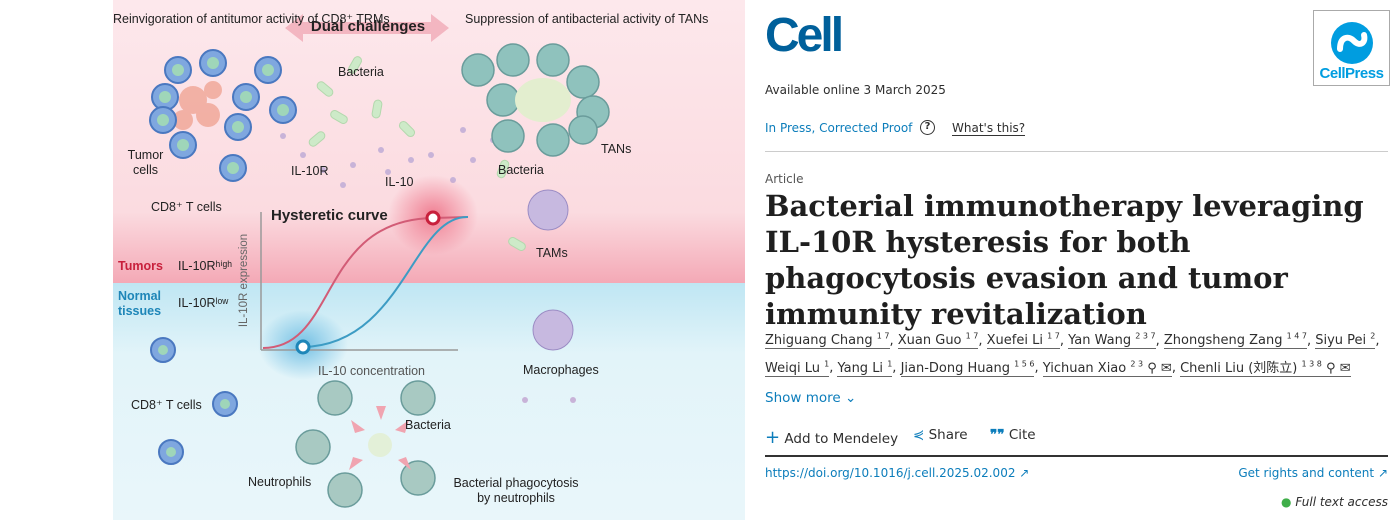  I want to click on label-neutrophils: Neutrophils, so click(280, 482).